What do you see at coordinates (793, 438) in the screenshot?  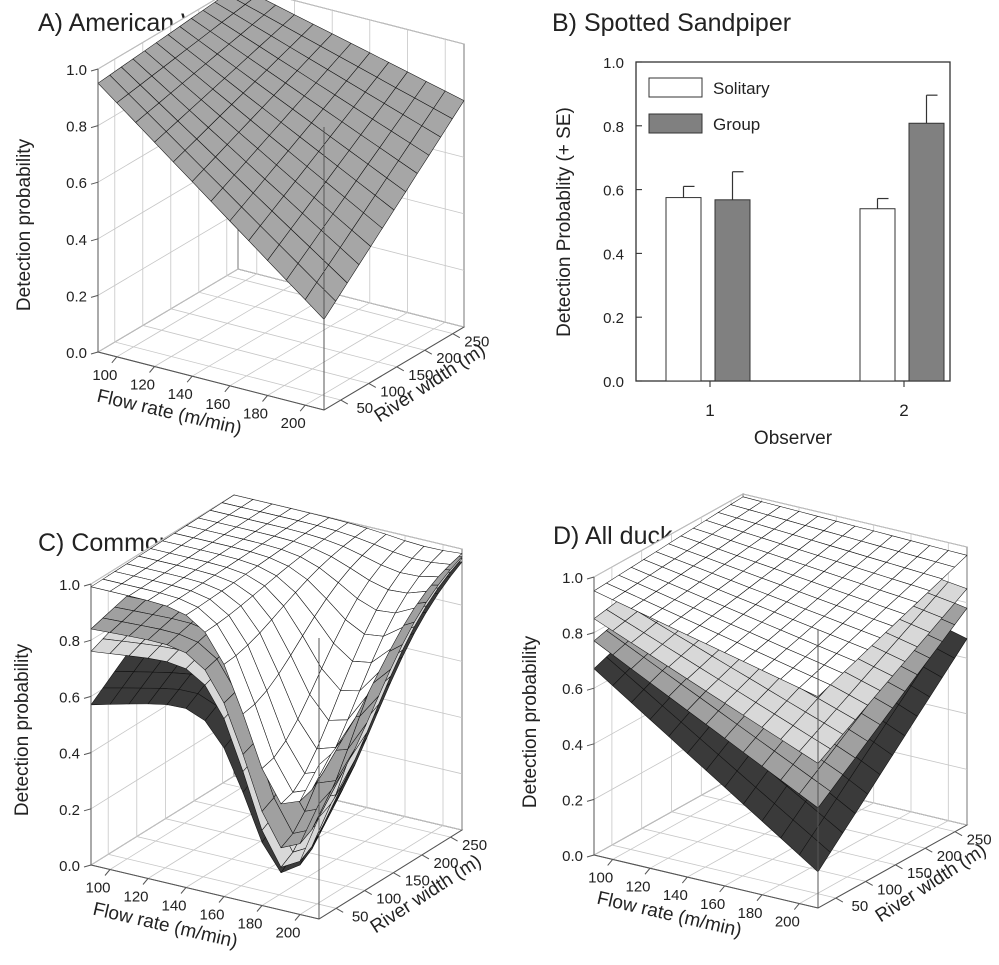 I see `panel-b-x-axis-label: Observer` at bounding box center [793, 438].